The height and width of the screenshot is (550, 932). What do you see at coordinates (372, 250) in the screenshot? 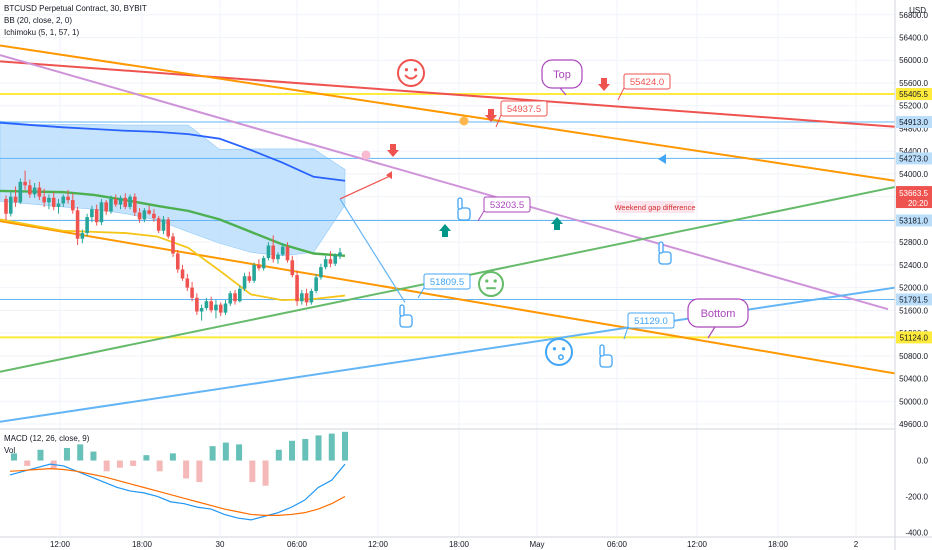
I see `projection-down-arrow` at bounding box center [372, 250].